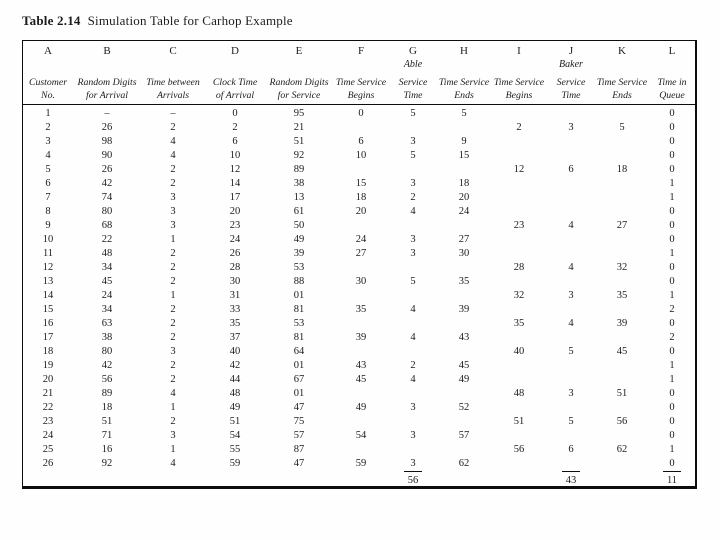 This screenshot has width=720, height=540. Describe the element at coordinates (173, 95) in the screenshot. I see `column-header-line2: Arrivals` at that location.